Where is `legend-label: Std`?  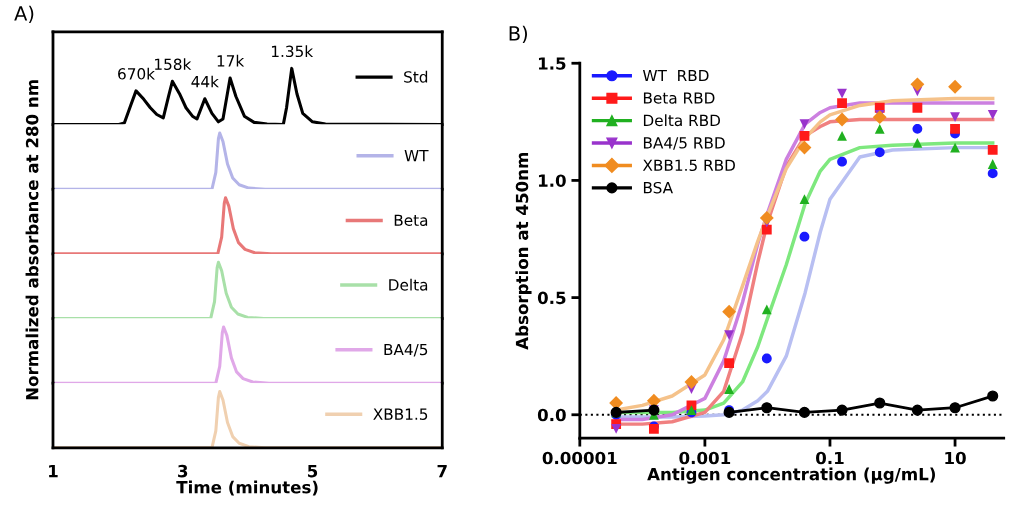
legend-label: Std is located at coordinates (416, 76).